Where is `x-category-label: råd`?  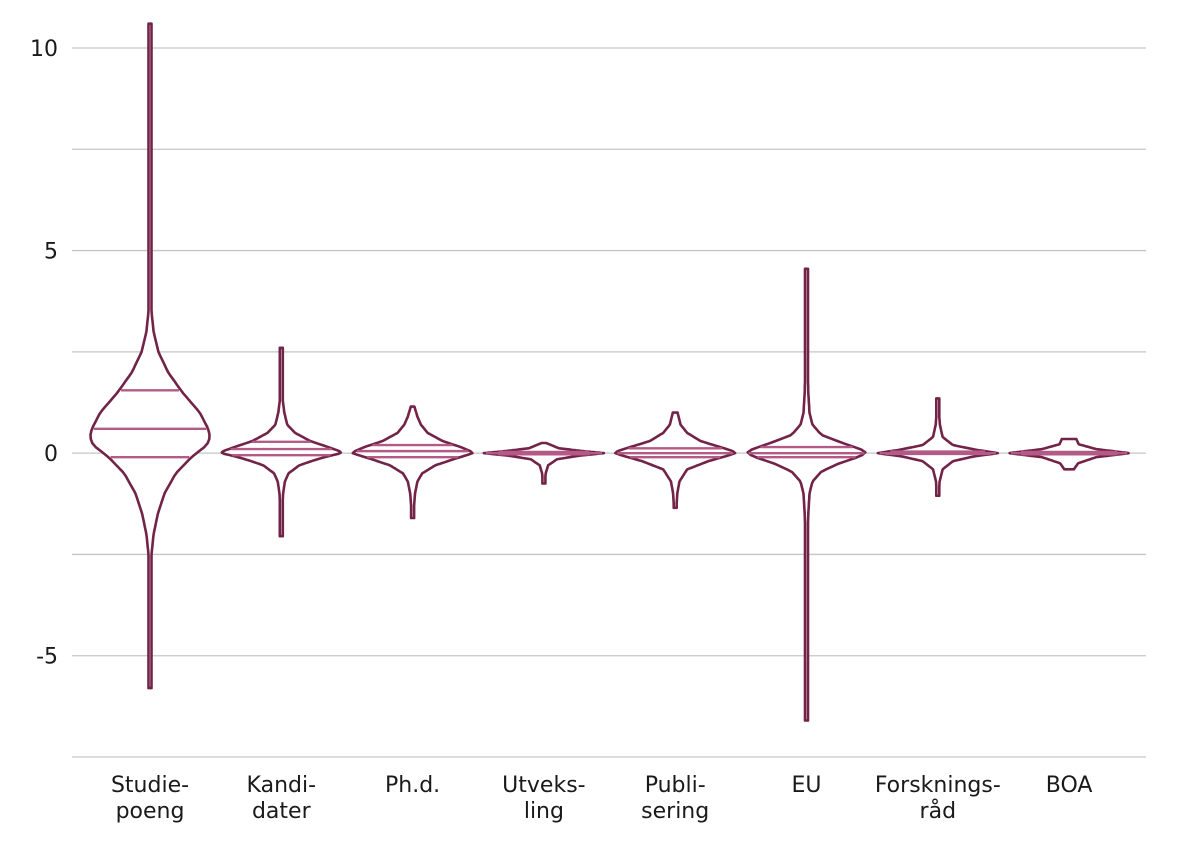
x-category-label: råd is located at coordinates (938, 811).